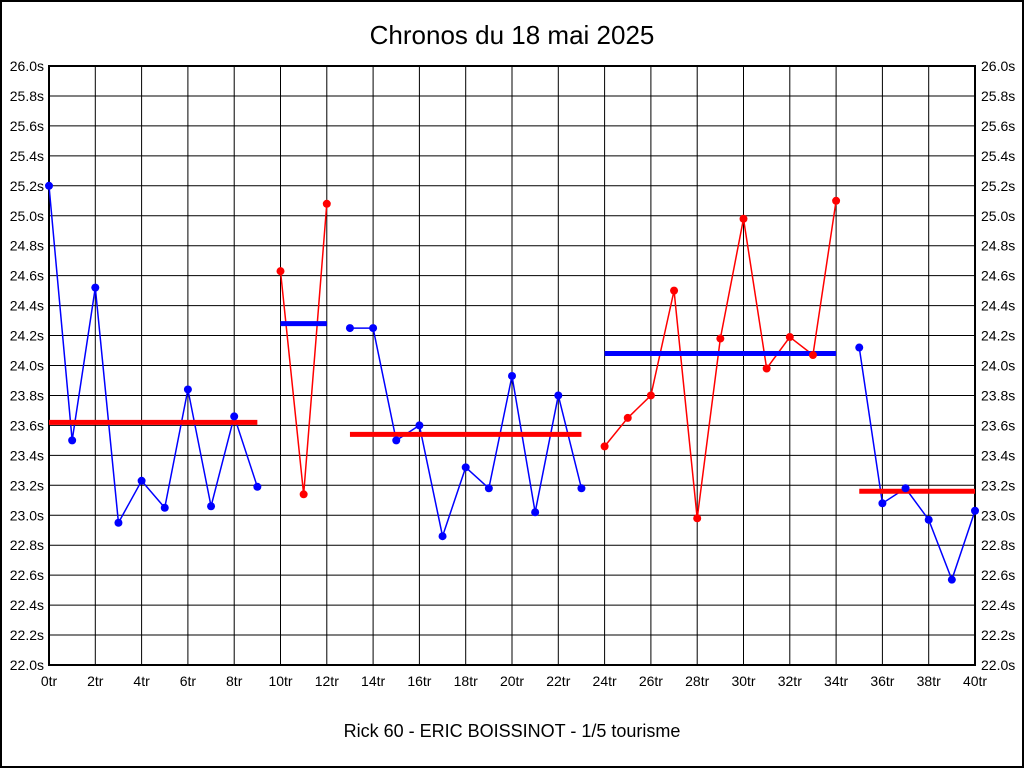 Image resolution: width=1024 pixels, height=768 pixels. Describe the element at coordinates (998, 545) in the screenshot. I see `y-tick-label-right: 22.8s` at that location.